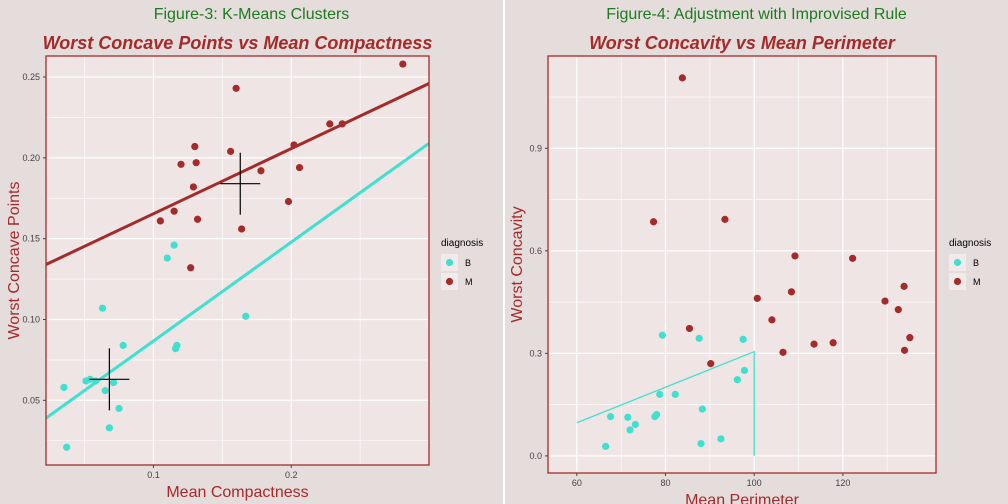 Image resolution: width=1008 pixels, height=504 pixels. Describe the element at coordinates (153, 475) in the screenshot. I see `x-tick-label: 0.1` at that location.